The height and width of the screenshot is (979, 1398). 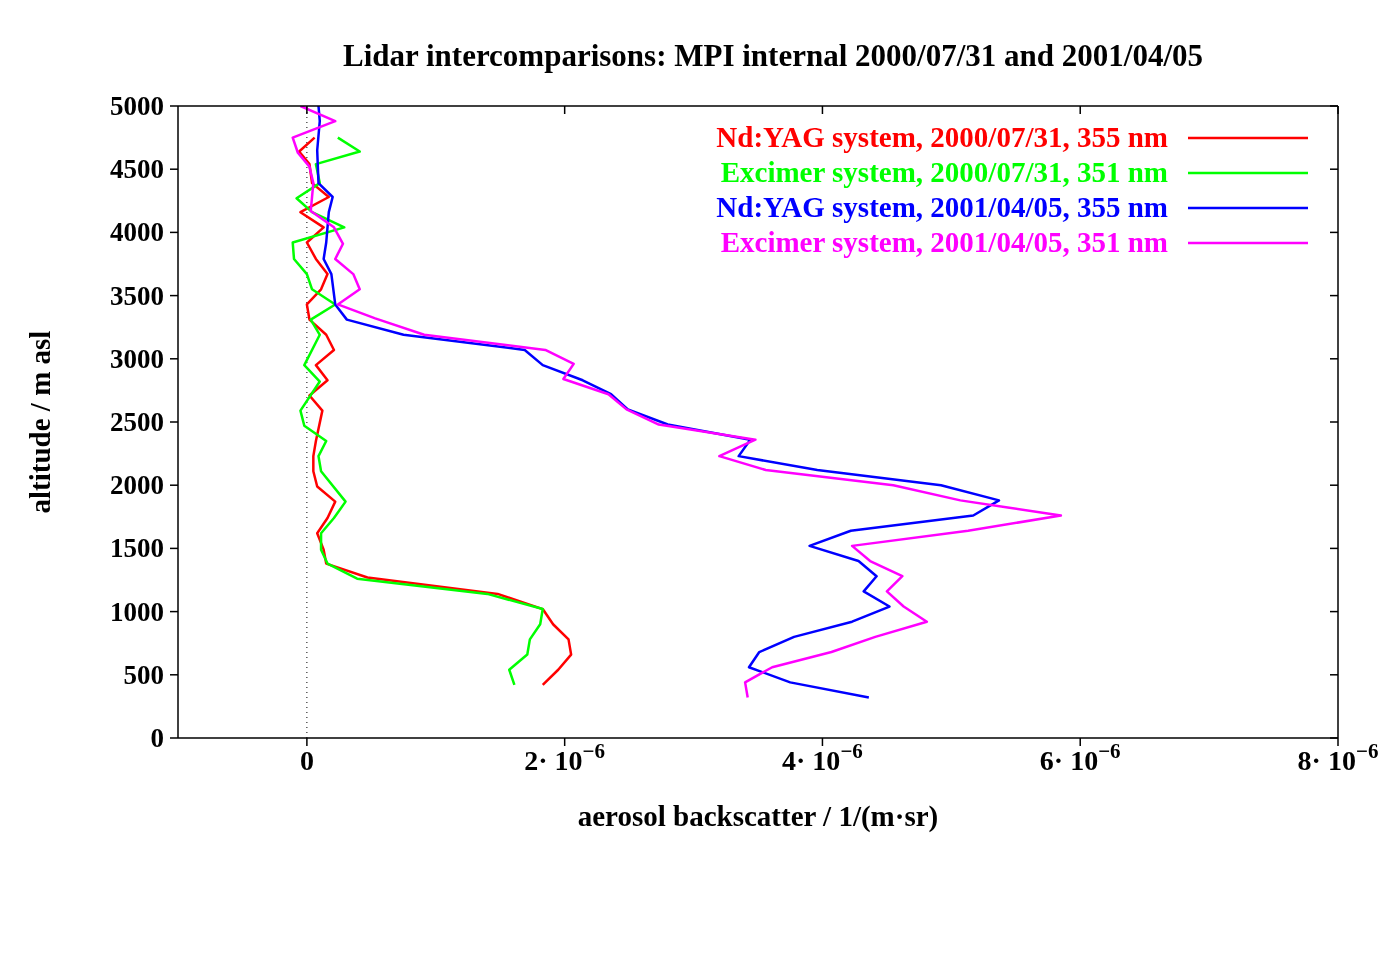 What do you see at coordinates (137, 548) in the screenshot?
I see `y-tick-label: 1500` at bounding box center [137, 548].